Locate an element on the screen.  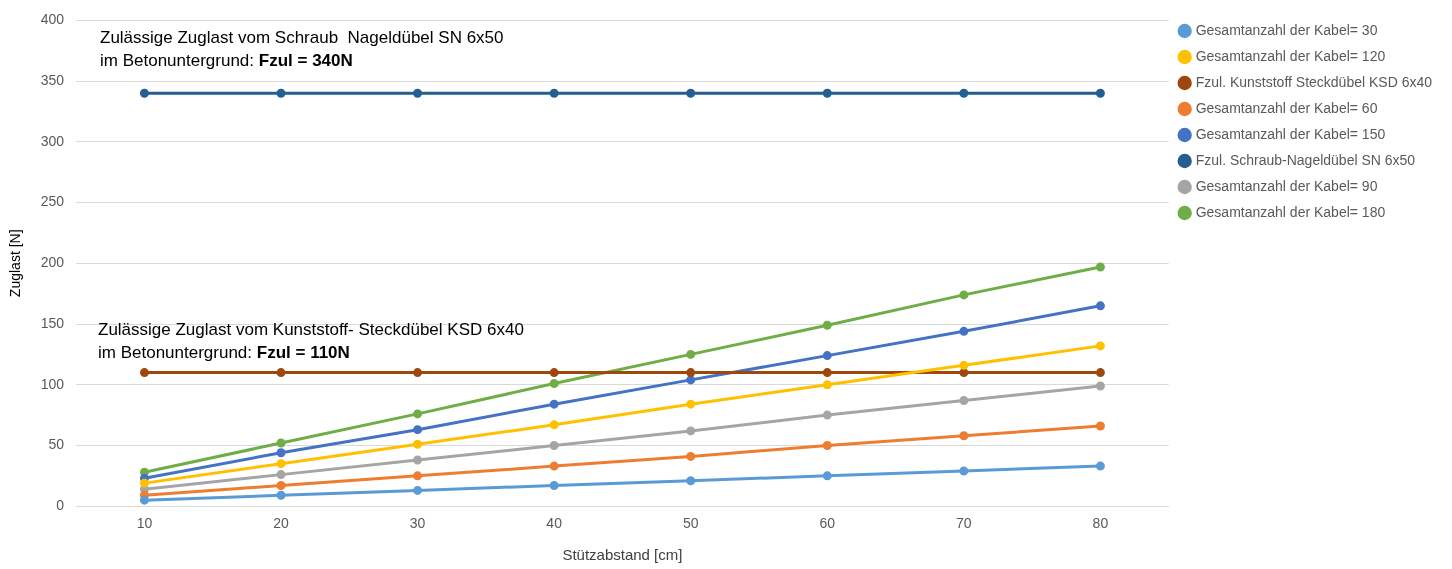
x-axis-title: Stützabstand [cm] is located at coordinates (622, 555).